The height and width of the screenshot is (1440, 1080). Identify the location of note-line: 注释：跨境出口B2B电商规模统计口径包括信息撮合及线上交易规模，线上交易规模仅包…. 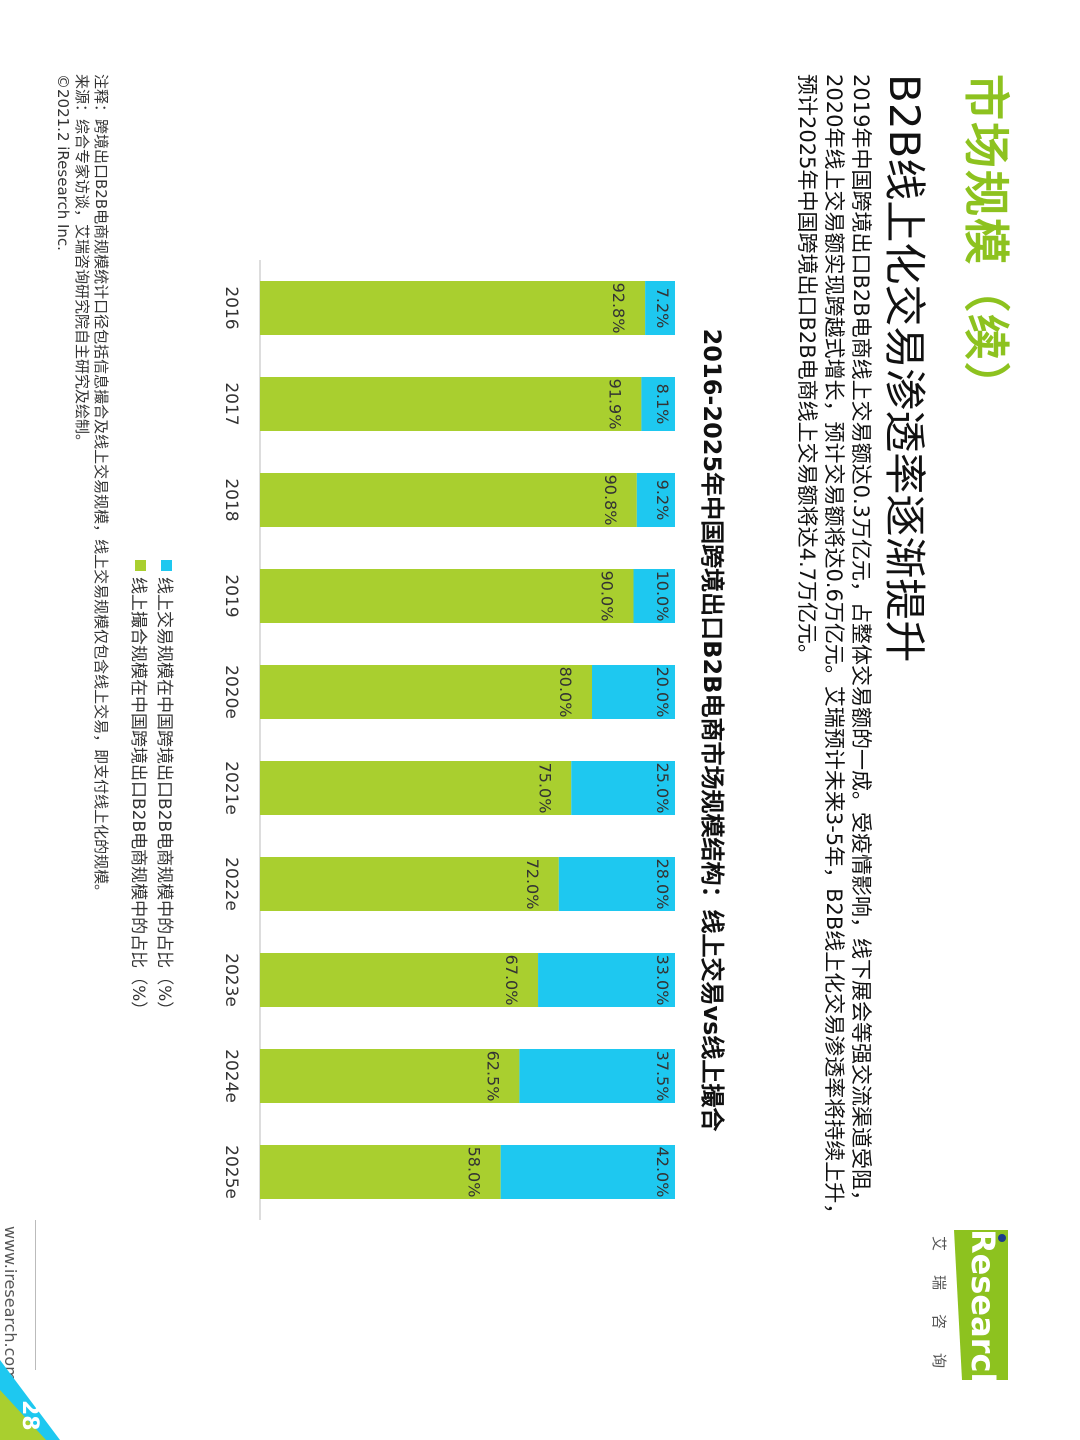
(101, 487).